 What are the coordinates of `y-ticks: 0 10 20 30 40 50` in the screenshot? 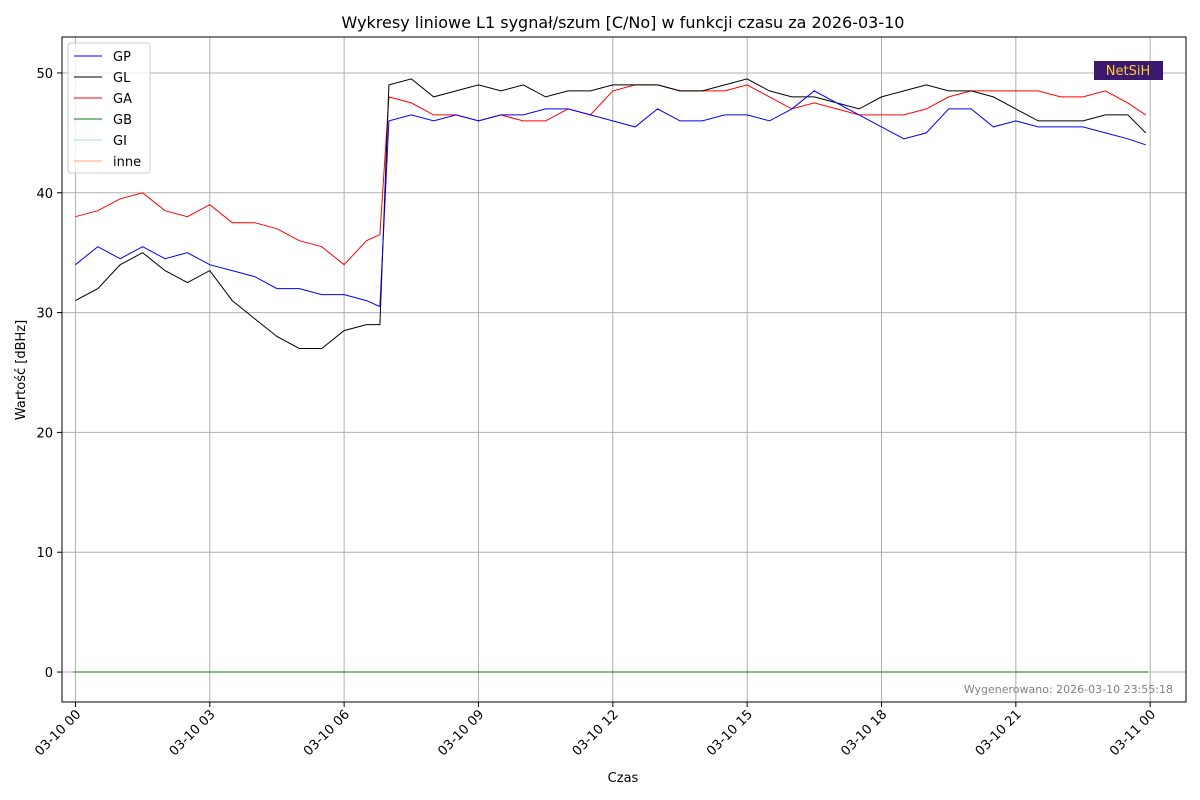 It's located at (49, 374).